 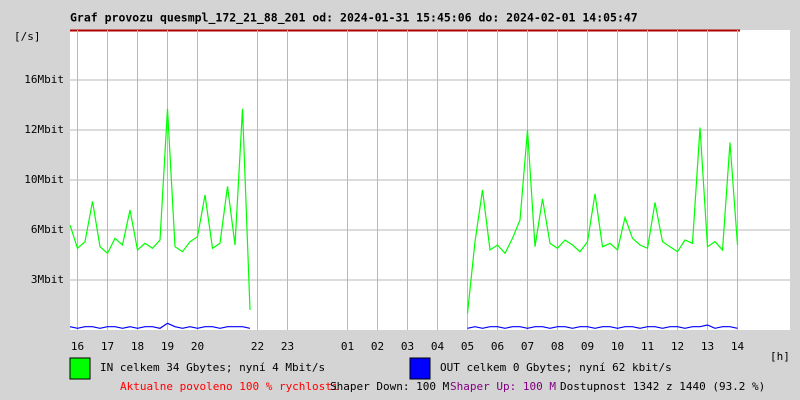 I want to click on x-tick-label: 18, so click(x=137, y=346).